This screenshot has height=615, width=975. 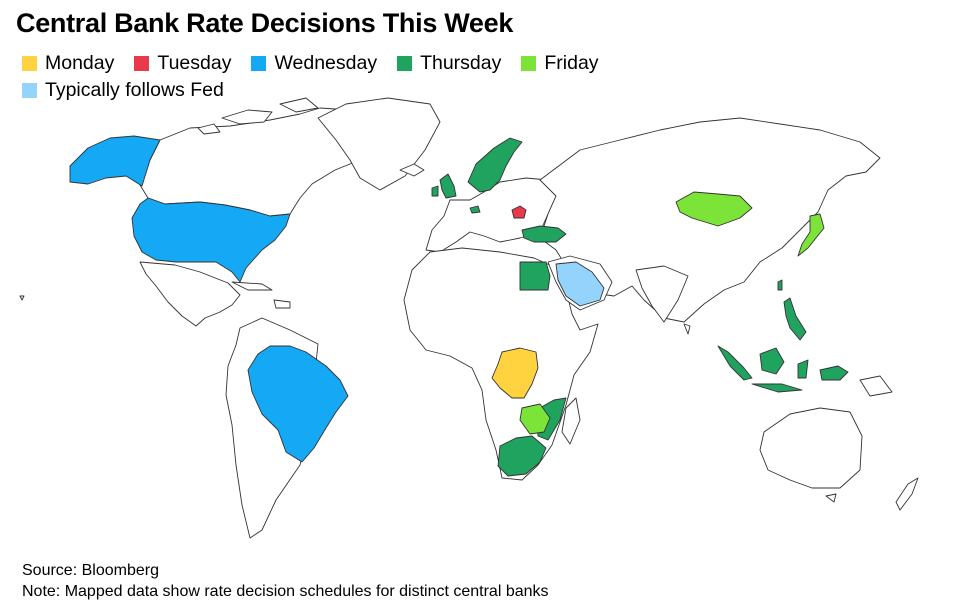 What do you see at coordinates (190, 294) in the screenshot?
I see `mexico-central-america` at bounding box center [190, 294].